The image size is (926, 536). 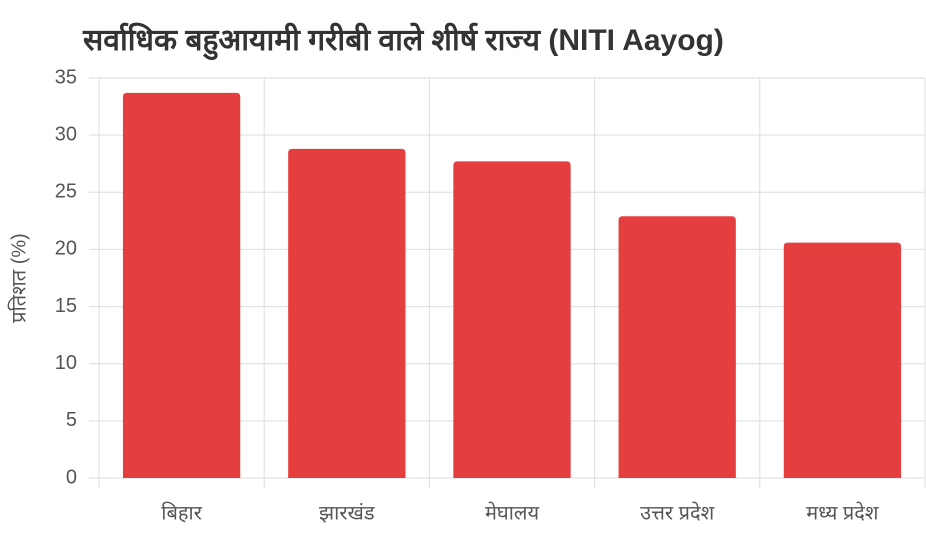 What do you see at coordinates (512, 512) in the screenshot?
I see `x-tick-label: मेघालय` at bounding box center [512, 512].